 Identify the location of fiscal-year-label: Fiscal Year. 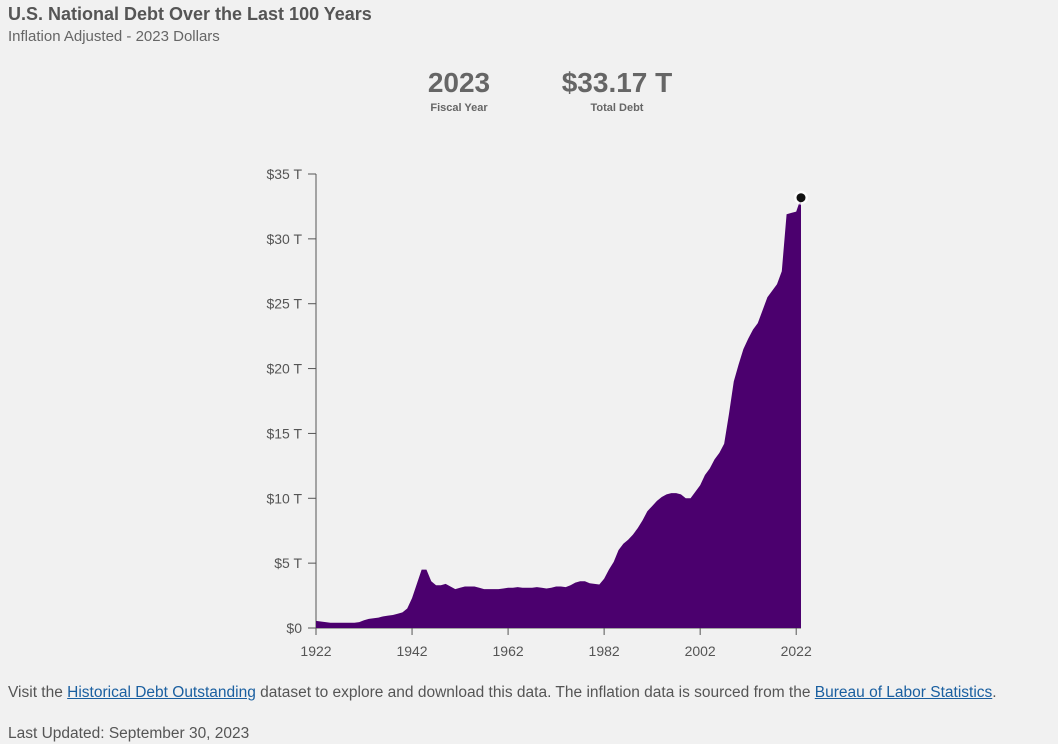
(459, 108).